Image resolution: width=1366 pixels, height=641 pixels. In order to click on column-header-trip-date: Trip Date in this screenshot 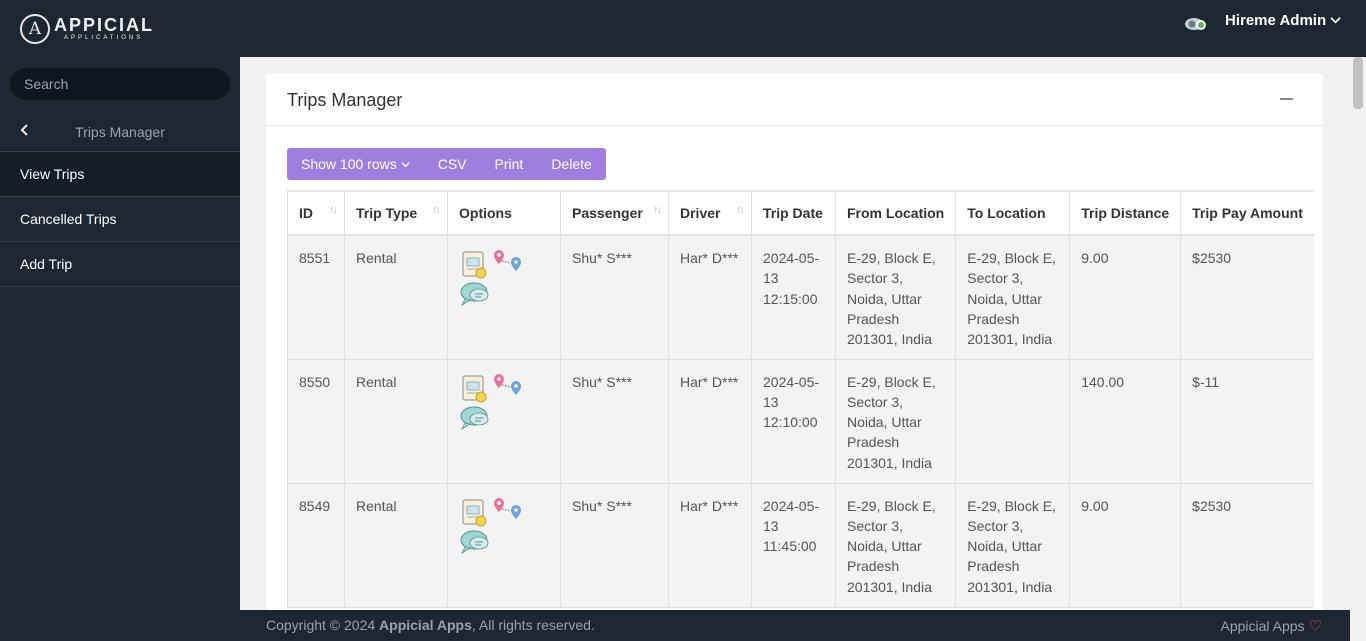, I will do `click(793, 213)`.